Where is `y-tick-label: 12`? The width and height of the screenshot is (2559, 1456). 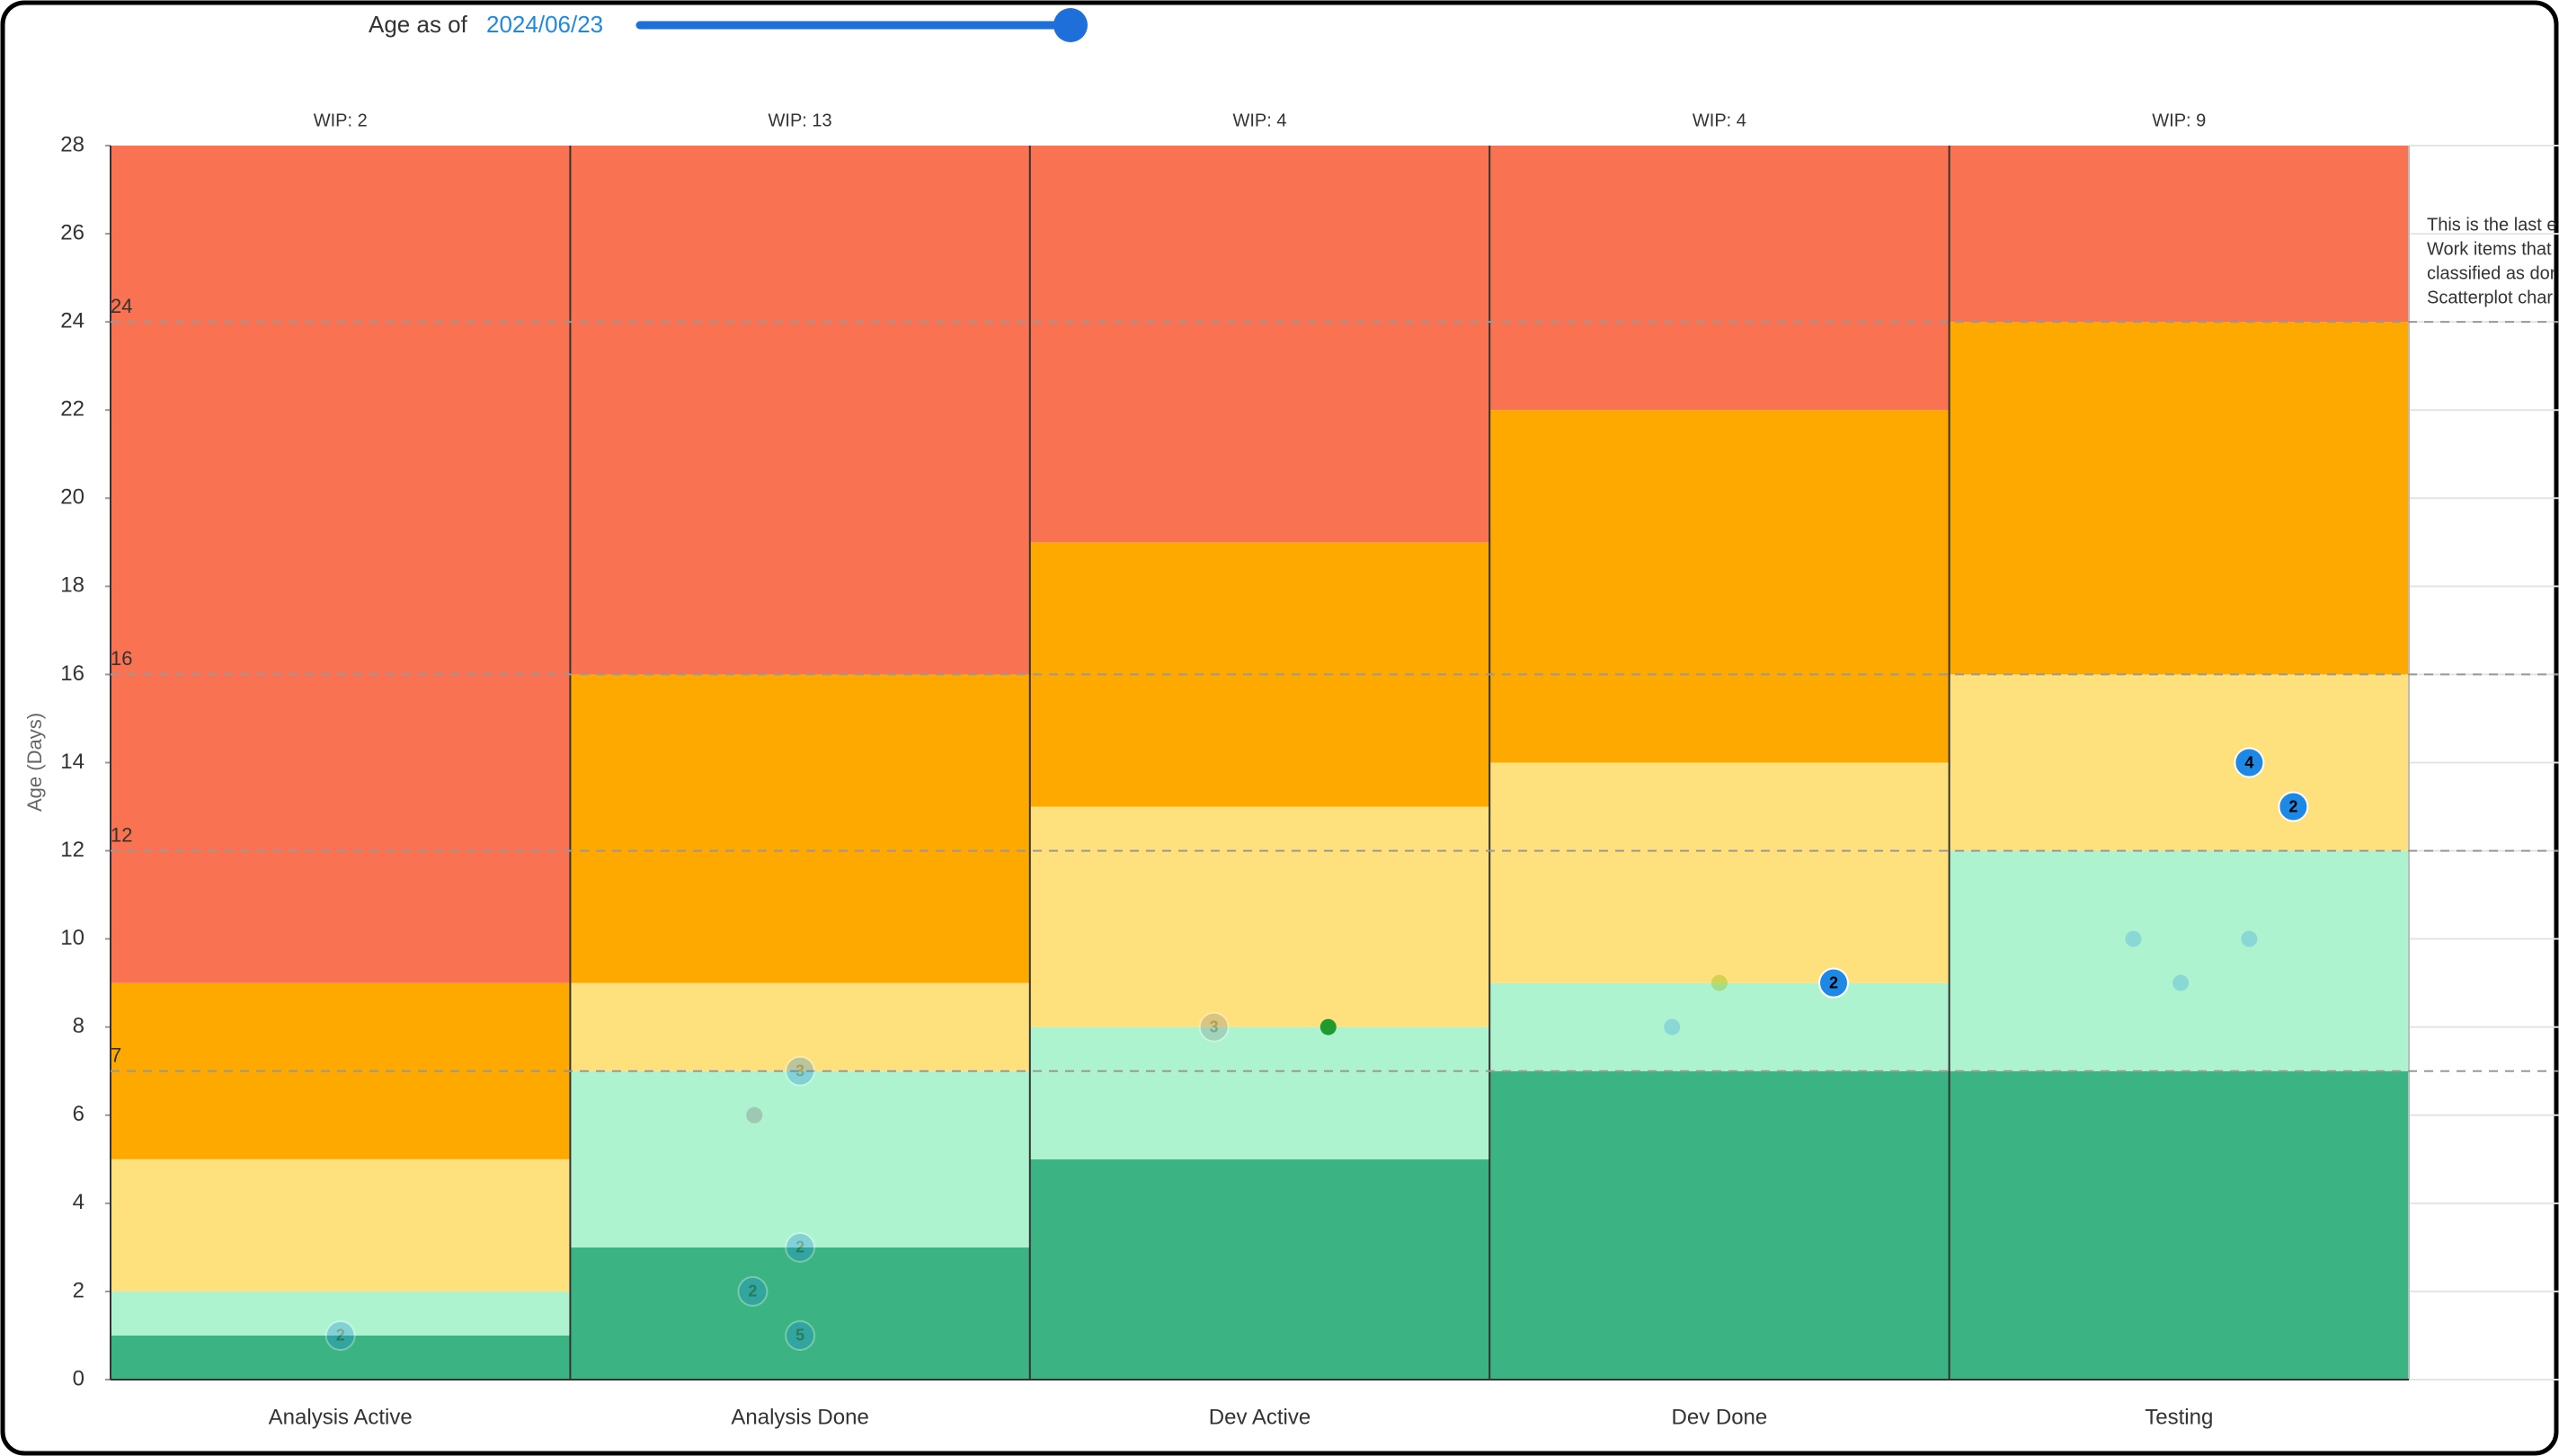
y-tick-label: 12 is located at coordinates (72, 850).